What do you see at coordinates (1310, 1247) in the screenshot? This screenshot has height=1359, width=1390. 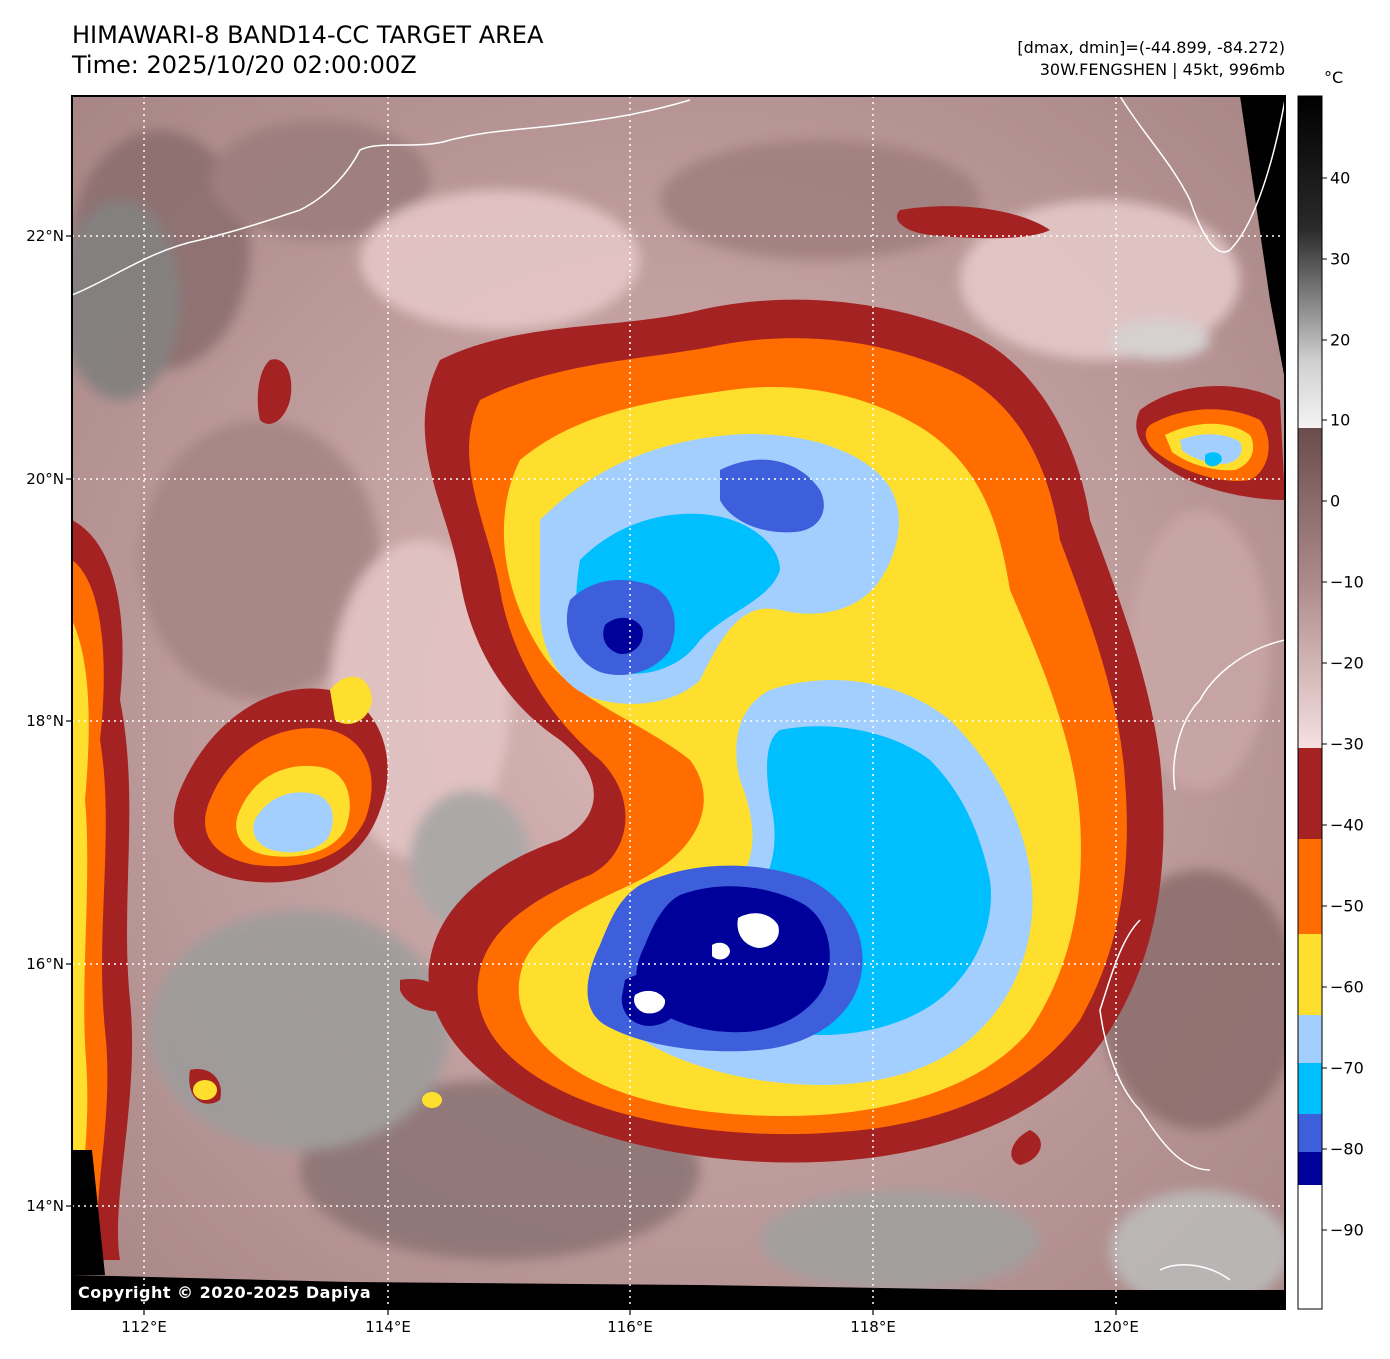 I see `colorbar-segment-white` at bounding box center [1310, 1247].